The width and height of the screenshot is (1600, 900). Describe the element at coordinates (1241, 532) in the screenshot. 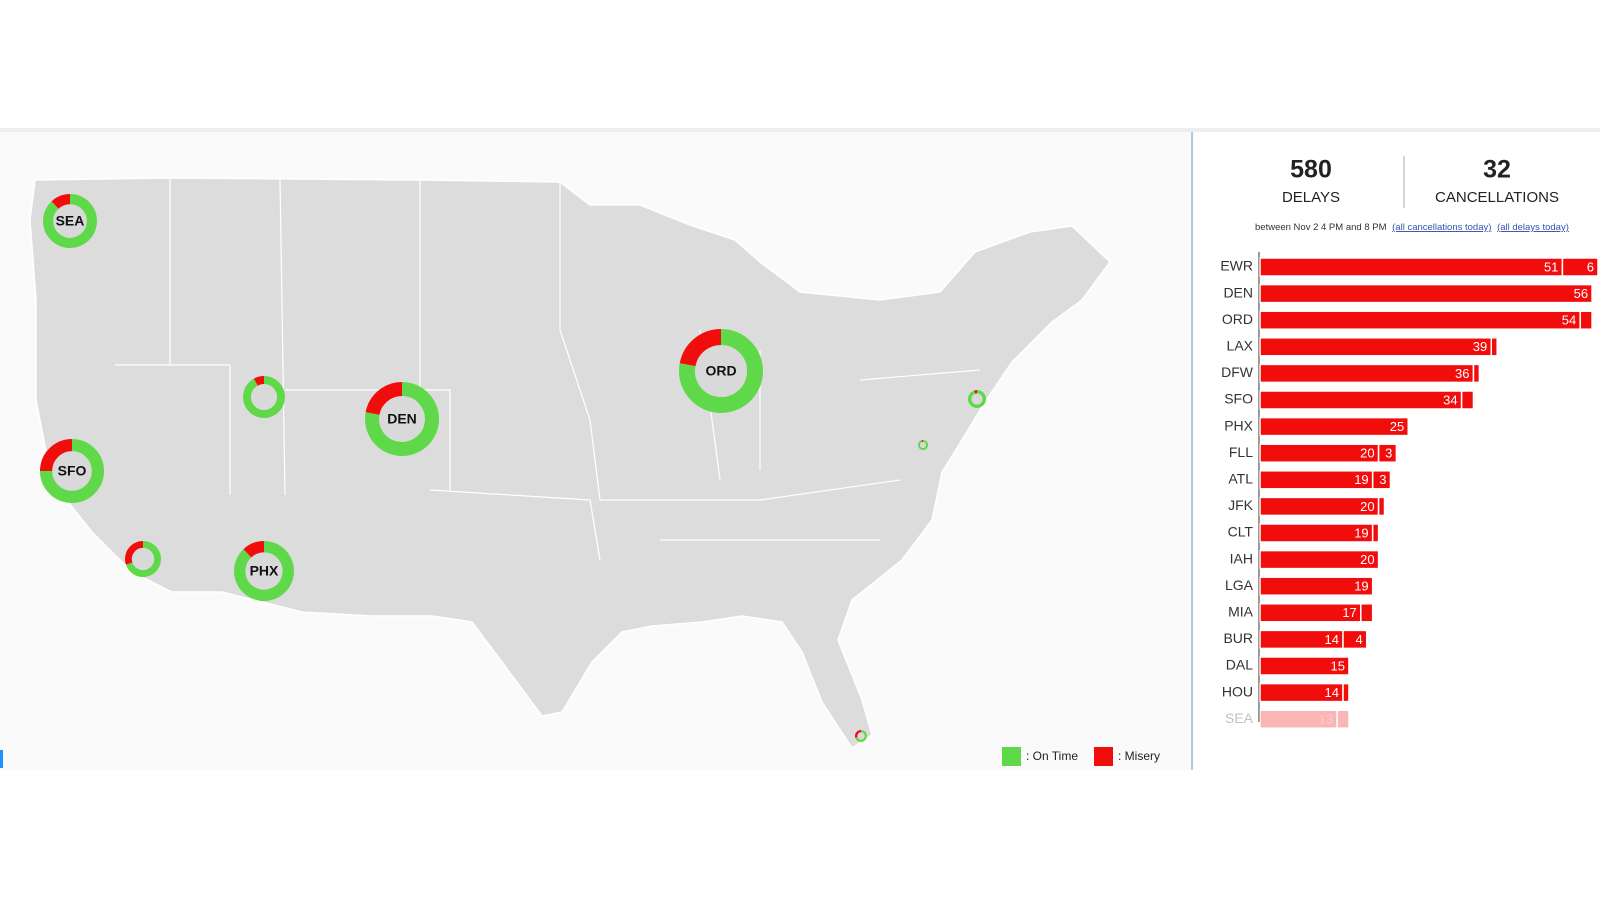

I see `category-label: CLT` at that location.